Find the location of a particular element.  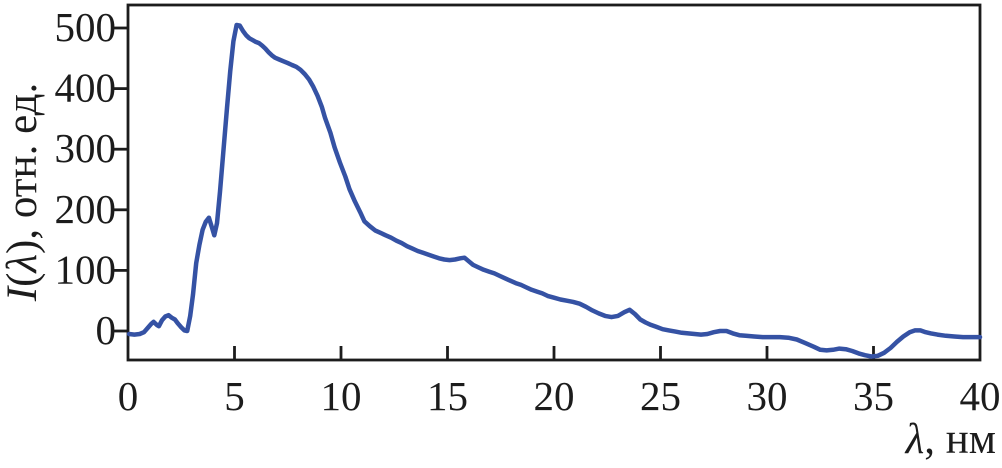

y-axis-title: I(λ), отн. ед. is located at coordinates (23, 193).